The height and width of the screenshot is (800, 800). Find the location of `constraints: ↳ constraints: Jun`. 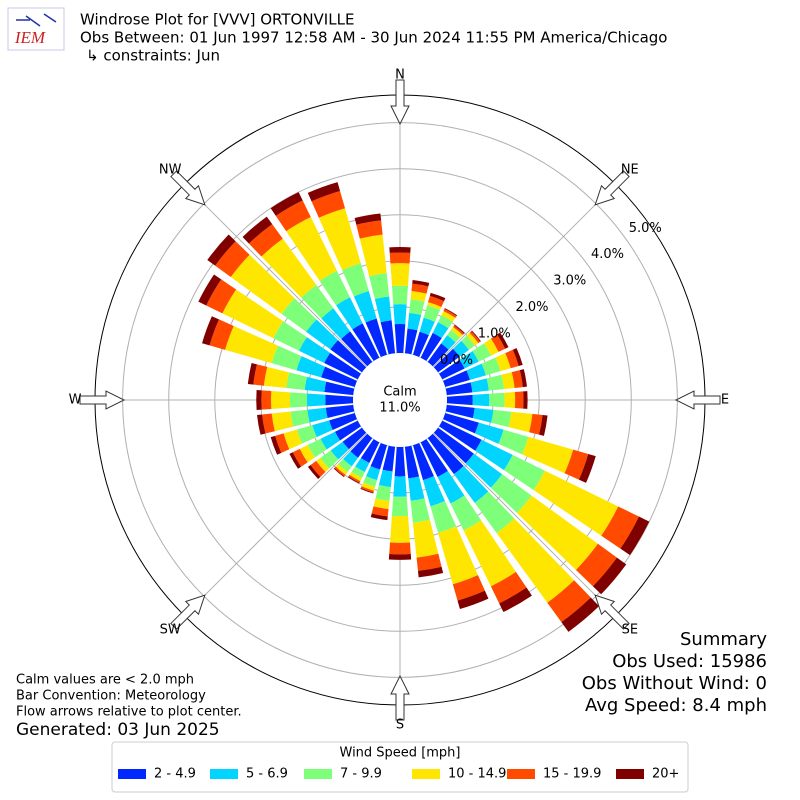

constraints: ↳ constraints: Jun is located at coordinates (153, 56).